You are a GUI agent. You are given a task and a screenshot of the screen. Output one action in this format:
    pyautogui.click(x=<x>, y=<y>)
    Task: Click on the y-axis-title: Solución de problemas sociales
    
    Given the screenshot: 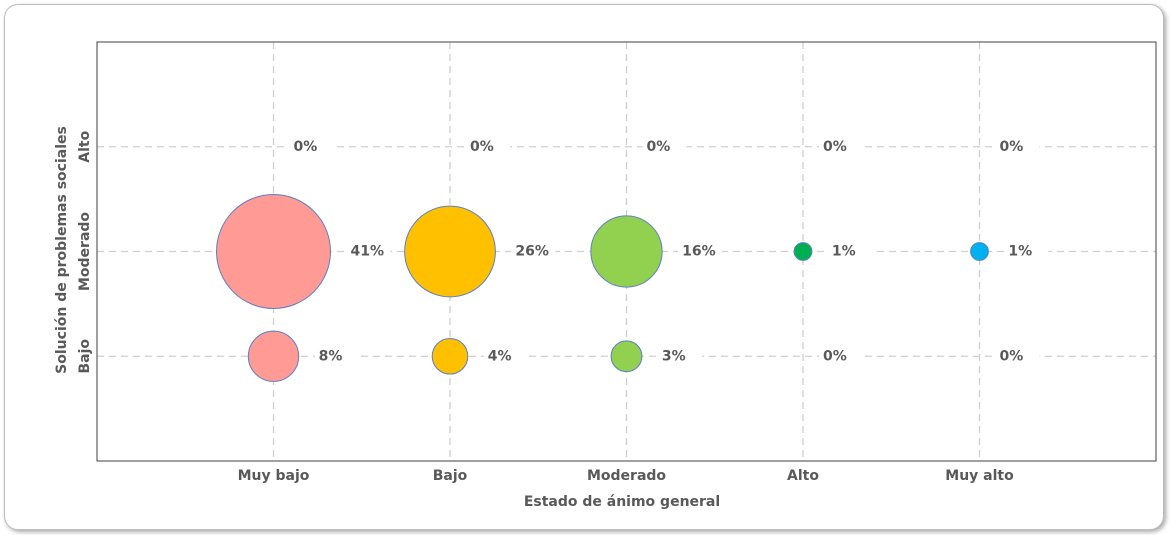 What is the action you would take?
    pyautogui.click(x=62, y=250)
    